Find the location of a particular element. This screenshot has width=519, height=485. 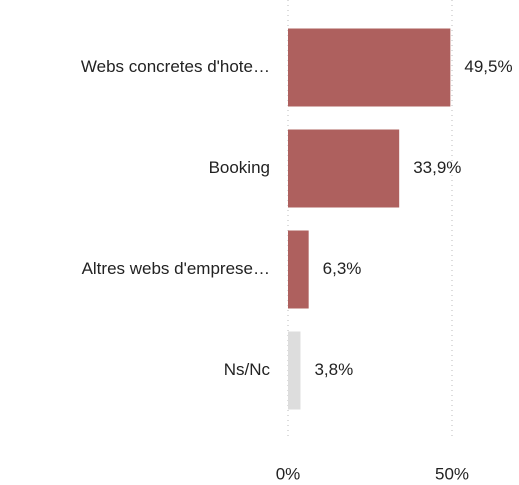

value-label: 33,9% is located at coordinates (437, 167).